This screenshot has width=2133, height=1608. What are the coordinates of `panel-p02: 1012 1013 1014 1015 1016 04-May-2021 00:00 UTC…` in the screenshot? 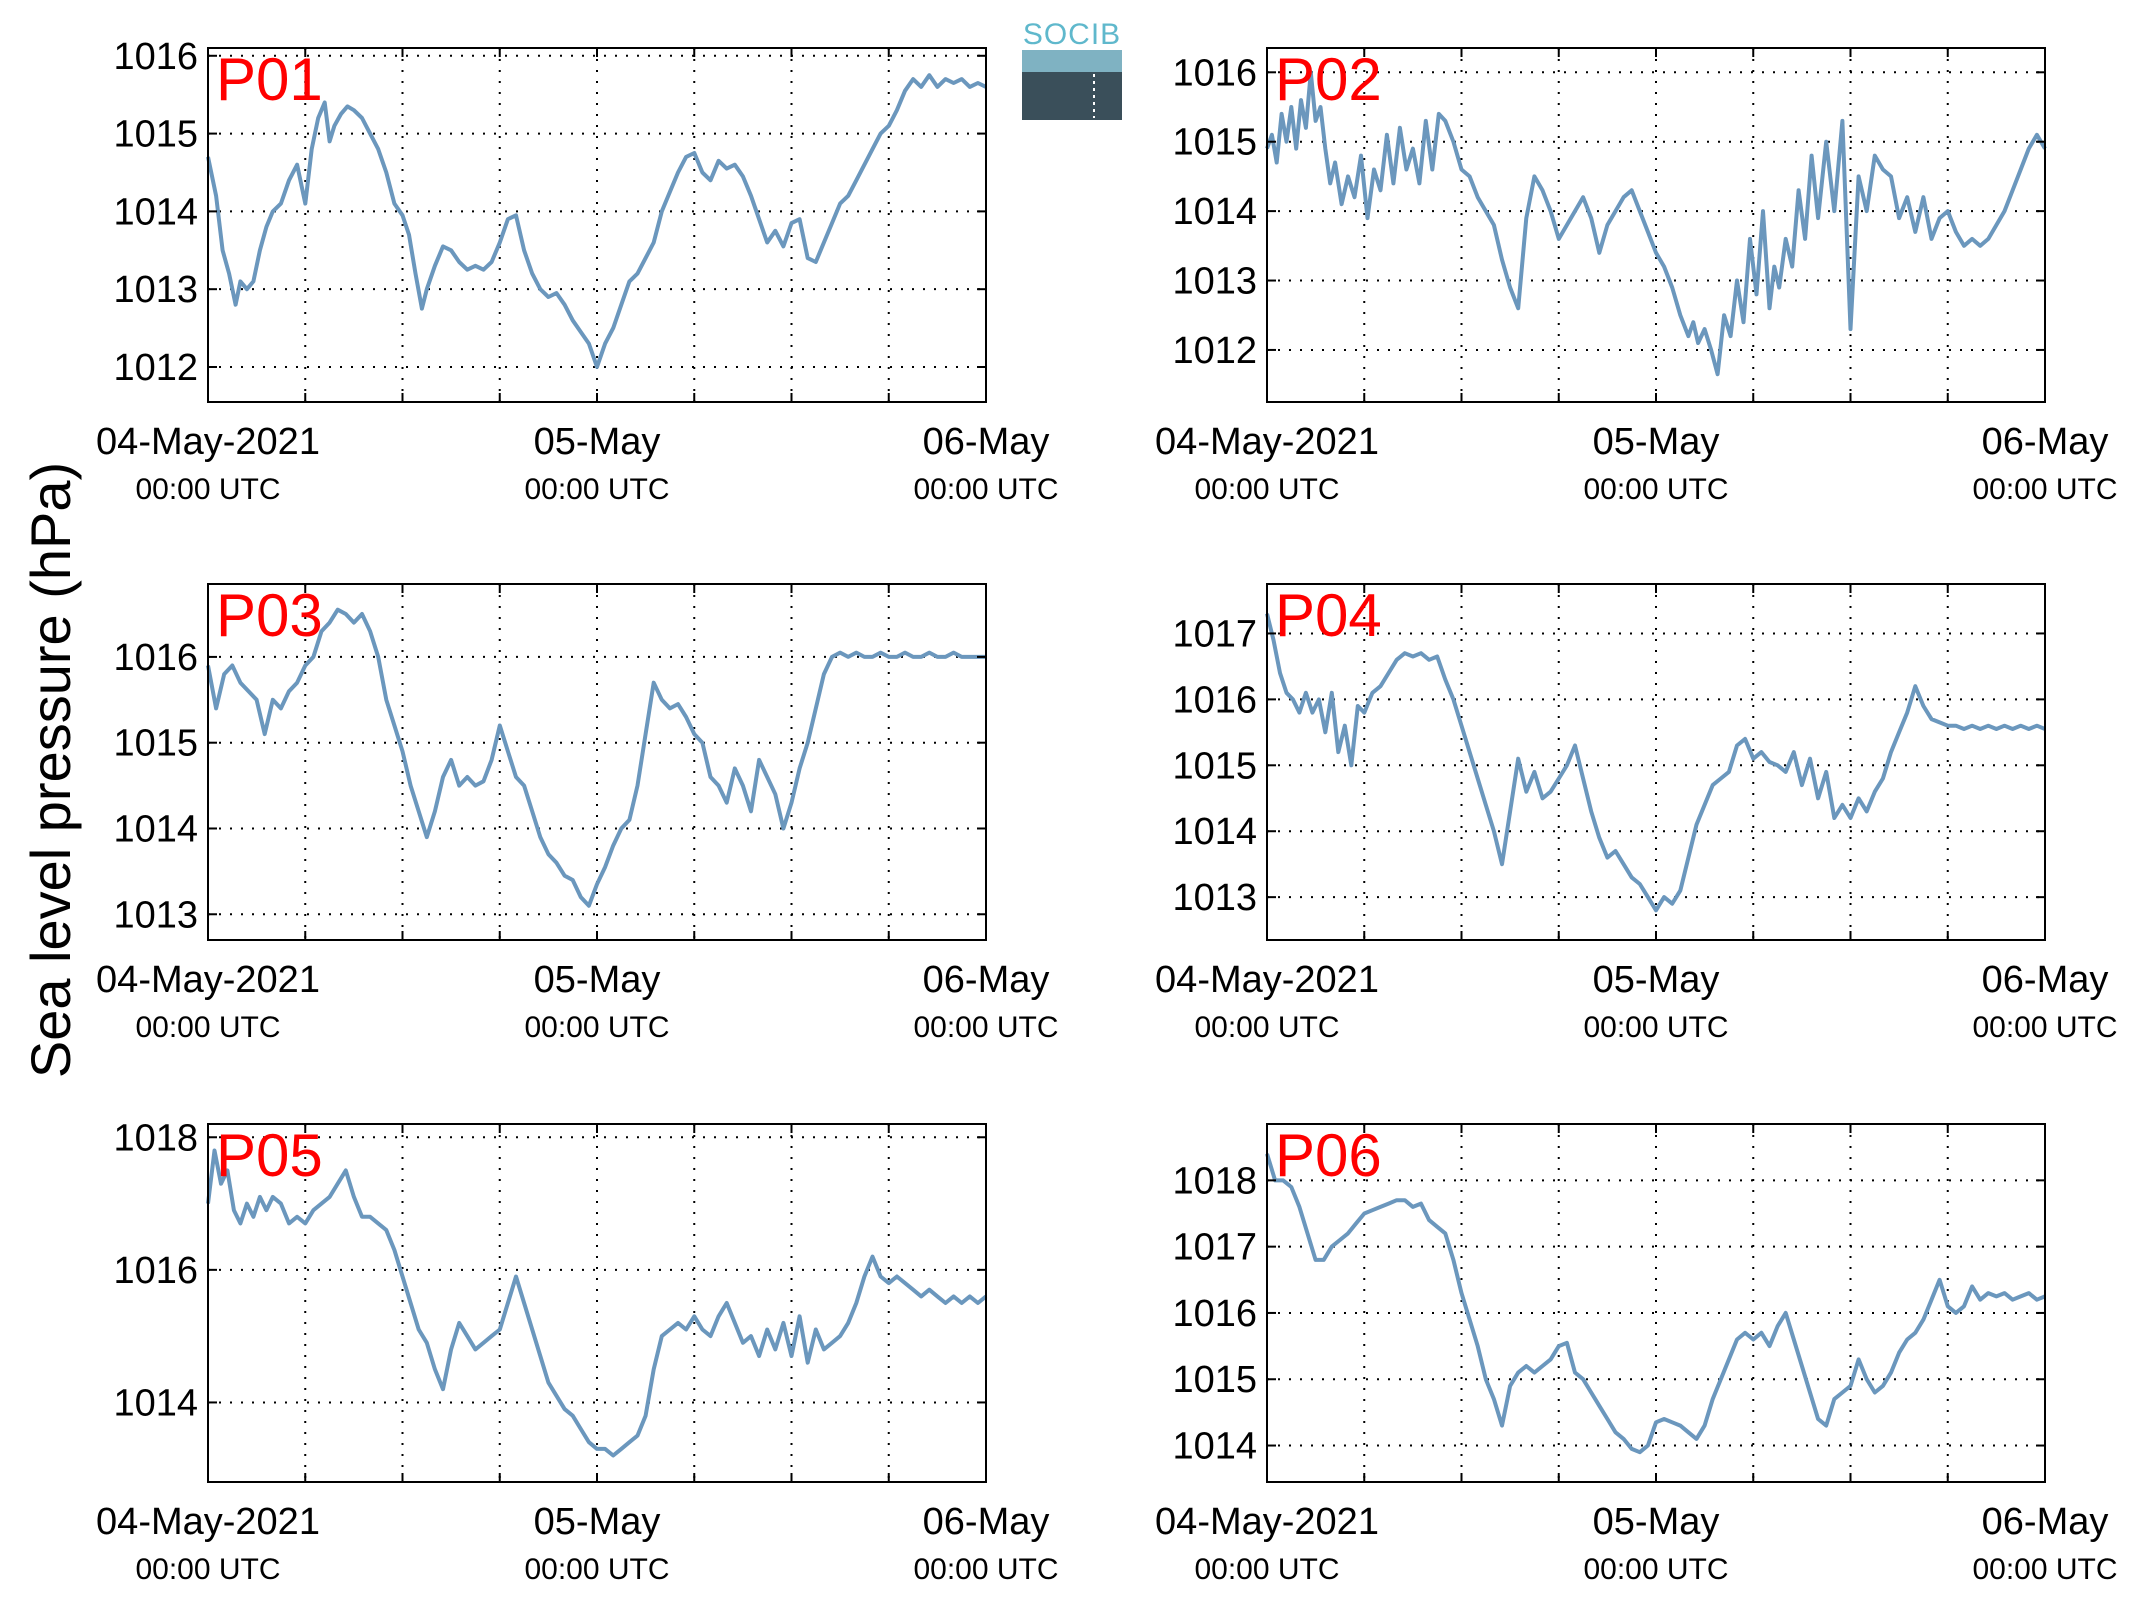 It's located at (1636, 276).